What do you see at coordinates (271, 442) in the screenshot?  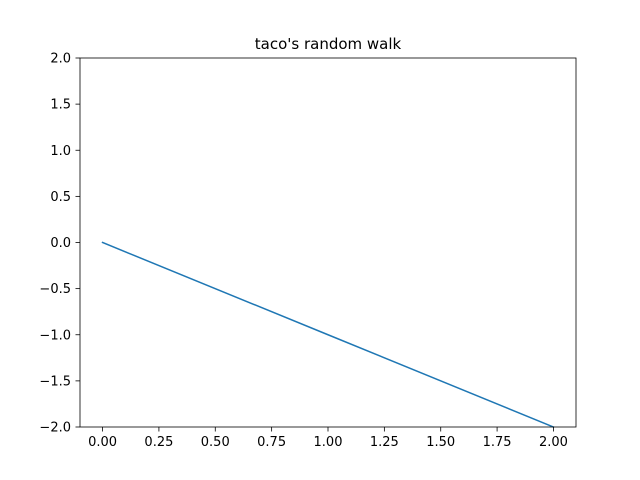 I see `x-tick-label: 0.75` at bounding box center [271, 442].